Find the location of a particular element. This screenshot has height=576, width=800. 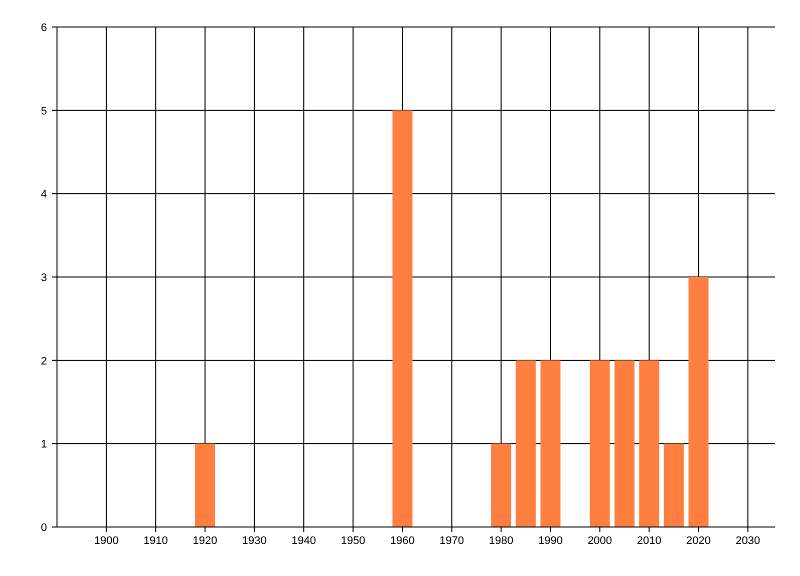

y-tick-label: 5 is located at coordinates (43, 111).